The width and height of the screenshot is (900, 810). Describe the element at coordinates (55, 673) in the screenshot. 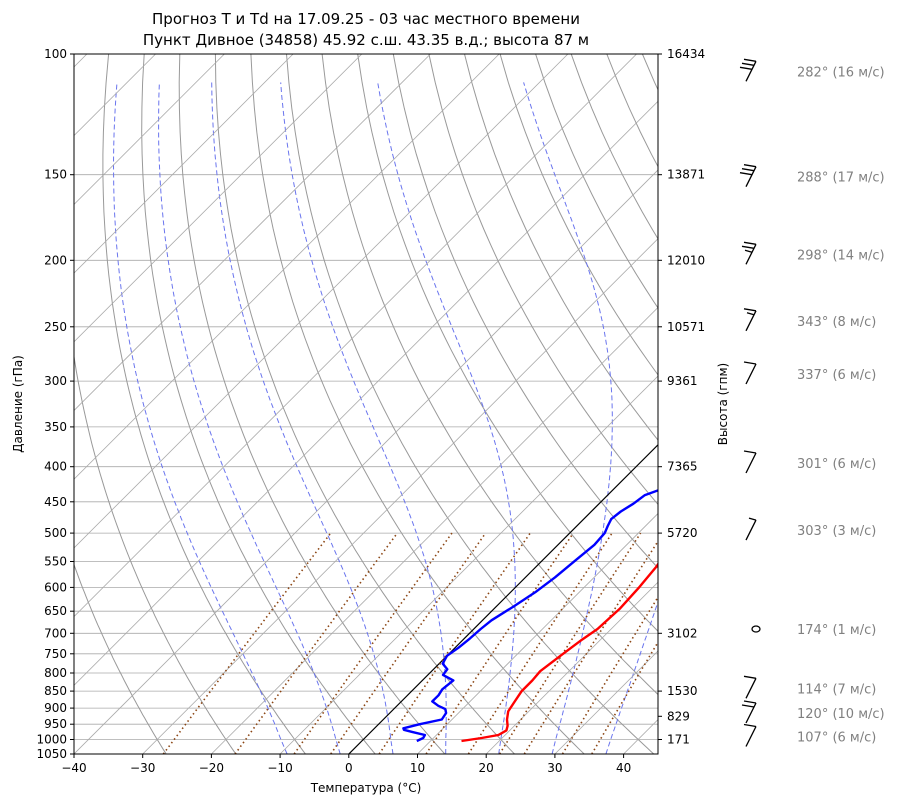

I see `y-tick-label: 800` at that location.